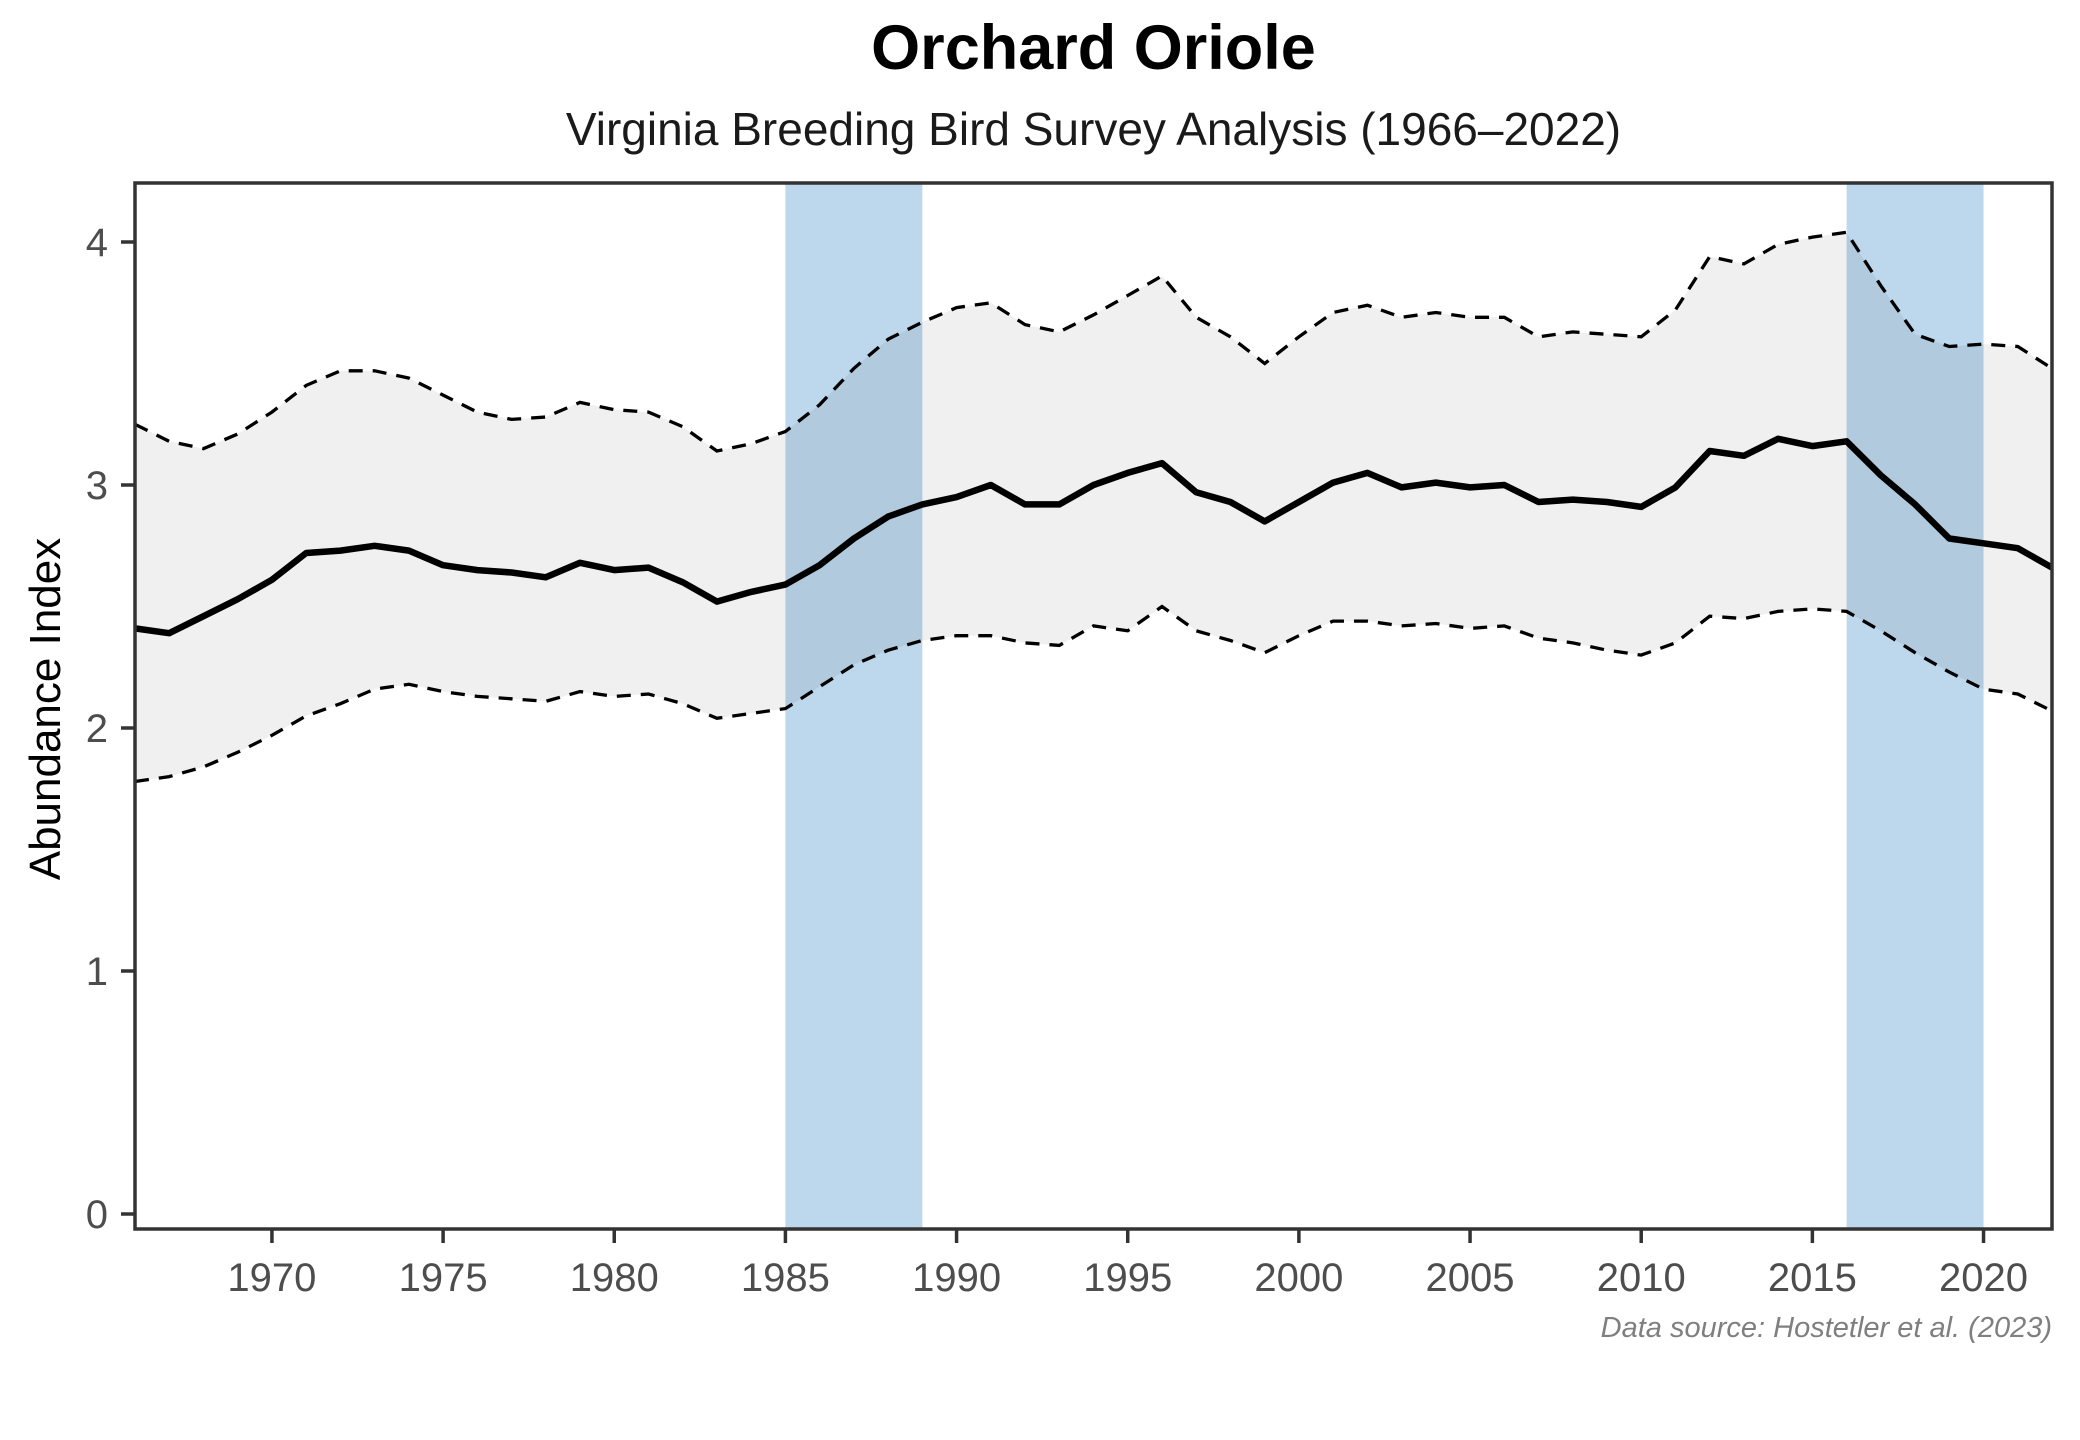 This screenshot has width=2080, height=1440. What do you see at coordinates (97, 243) in the screenshot?
I see `y-tick-label: 4` at bounding box center [97, 243].